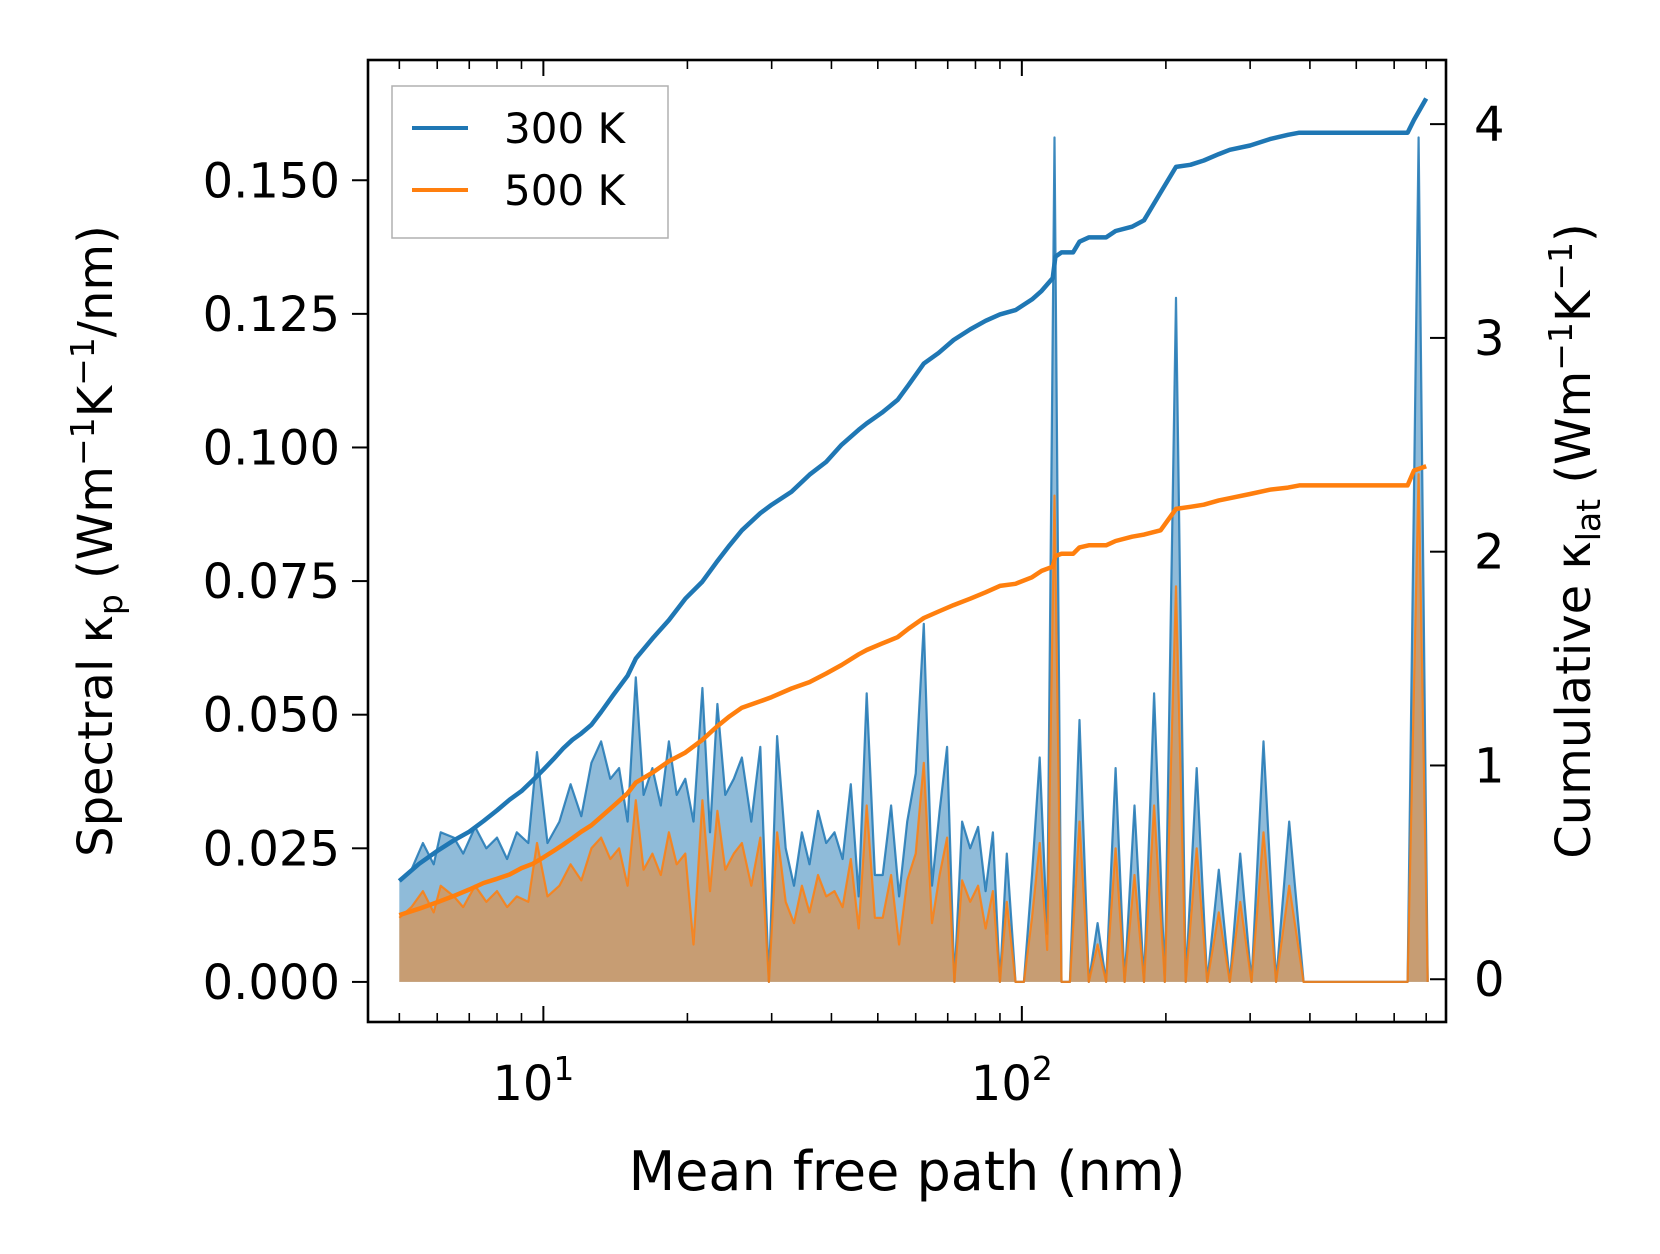 The width and height of the screenshot is (1660, 1254). What do you see at coordinates (271, 582) in the screenshot?
I see `y-left-tick-label: 0.075` at bounding box center [271, 582].